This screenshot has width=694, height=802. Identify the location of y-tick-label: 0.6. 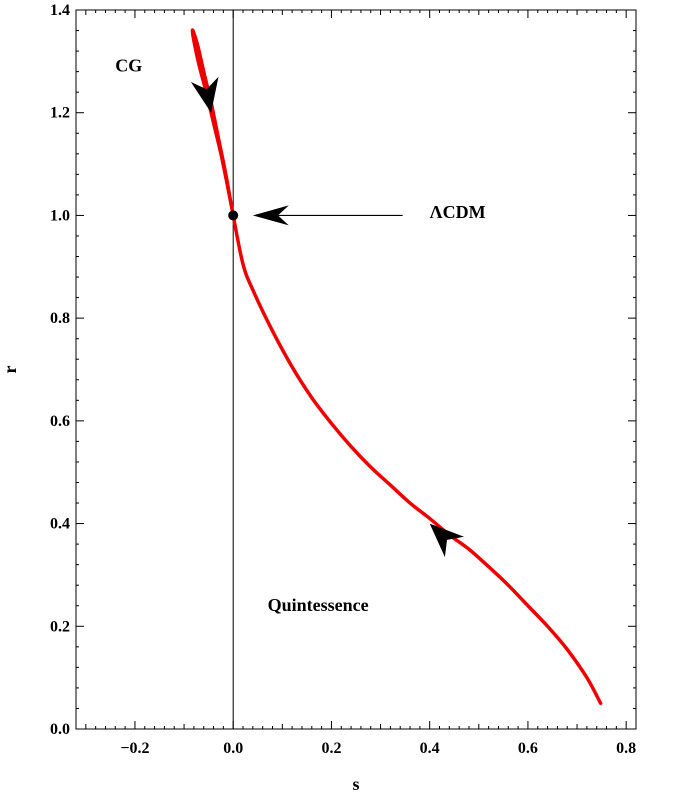
(60, 421).